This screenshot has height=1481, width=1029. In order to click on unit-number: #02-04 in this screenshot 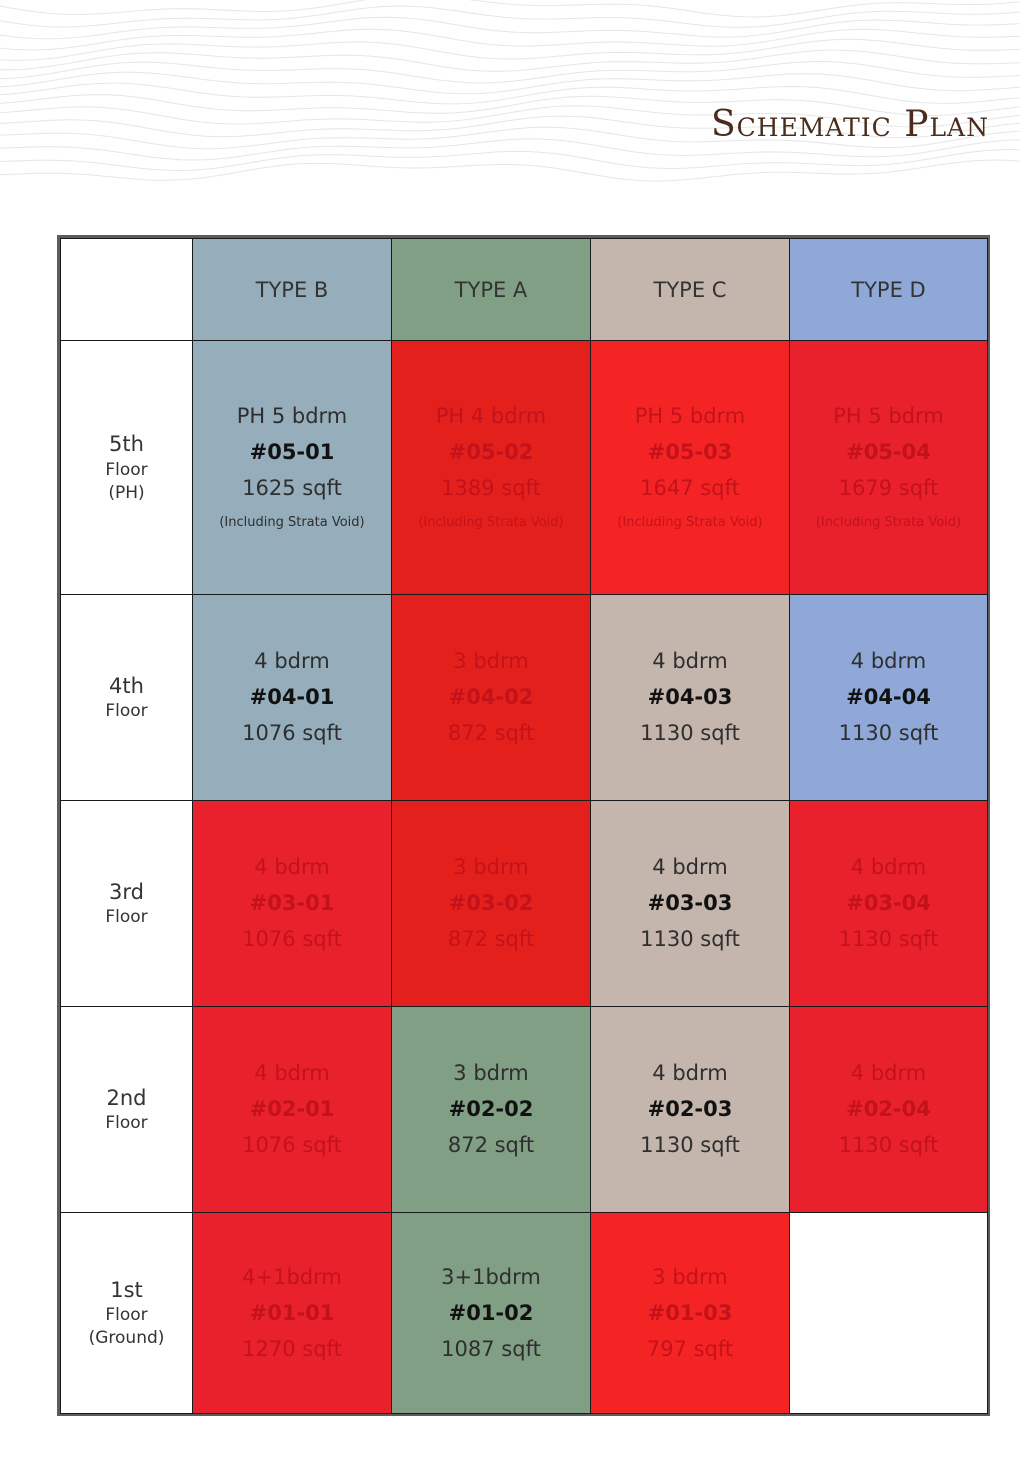, I will do `click(888, 1109)`.